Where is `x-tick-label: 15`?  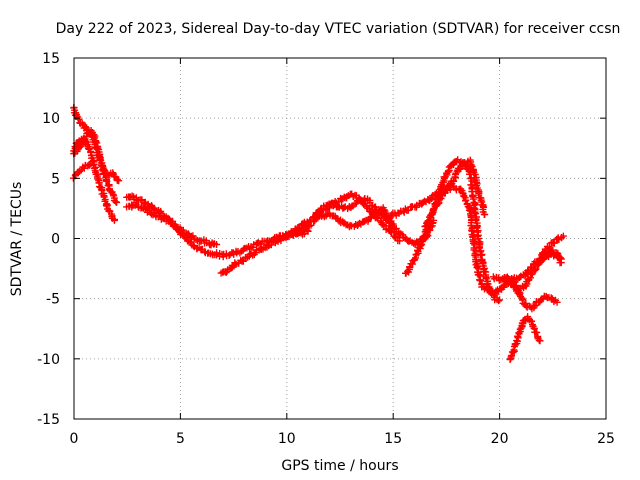
x-tick-label: 15 is located at coordinates (393, 439).